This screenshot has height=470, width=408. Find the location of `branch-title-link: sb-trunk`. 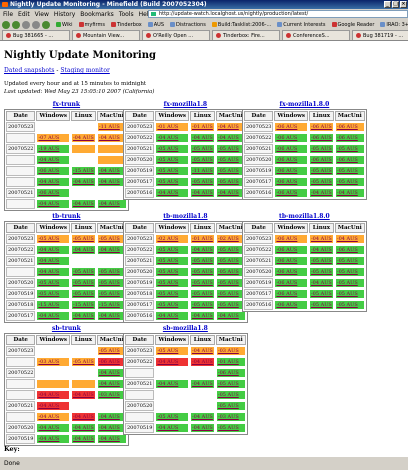

branch-title-link: sb-trunk is located at coordinates (66, 328).